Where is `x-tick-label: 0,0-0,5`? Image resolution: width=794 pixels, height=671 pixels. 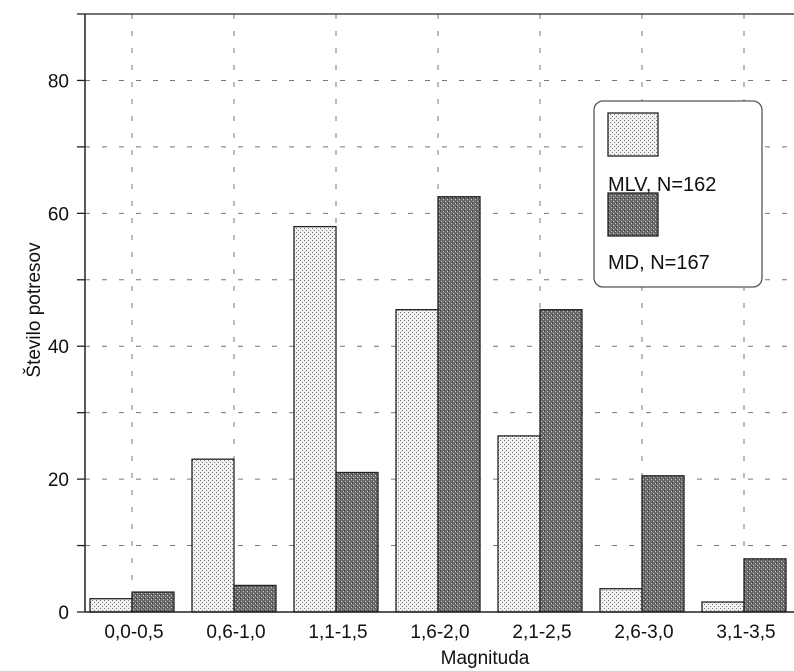 x-tick-label: 0,0-0,5 is located at coordinates (133, 632).